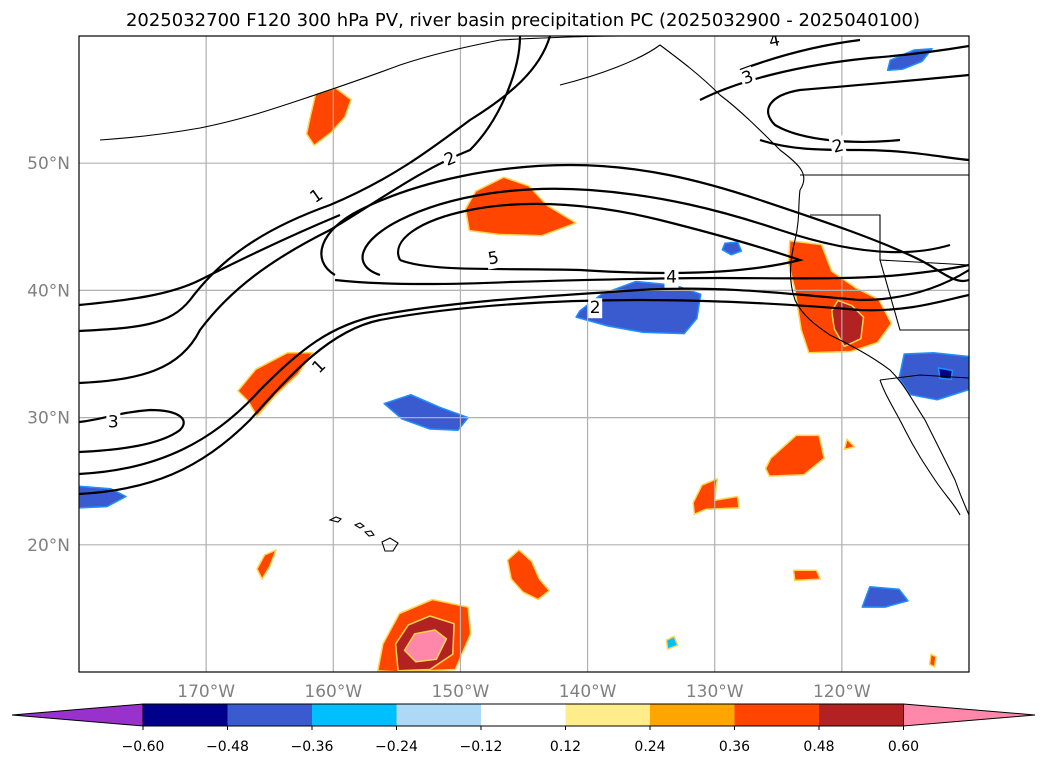  I want to click on pv-contour-label: 3, so click(113, 423).